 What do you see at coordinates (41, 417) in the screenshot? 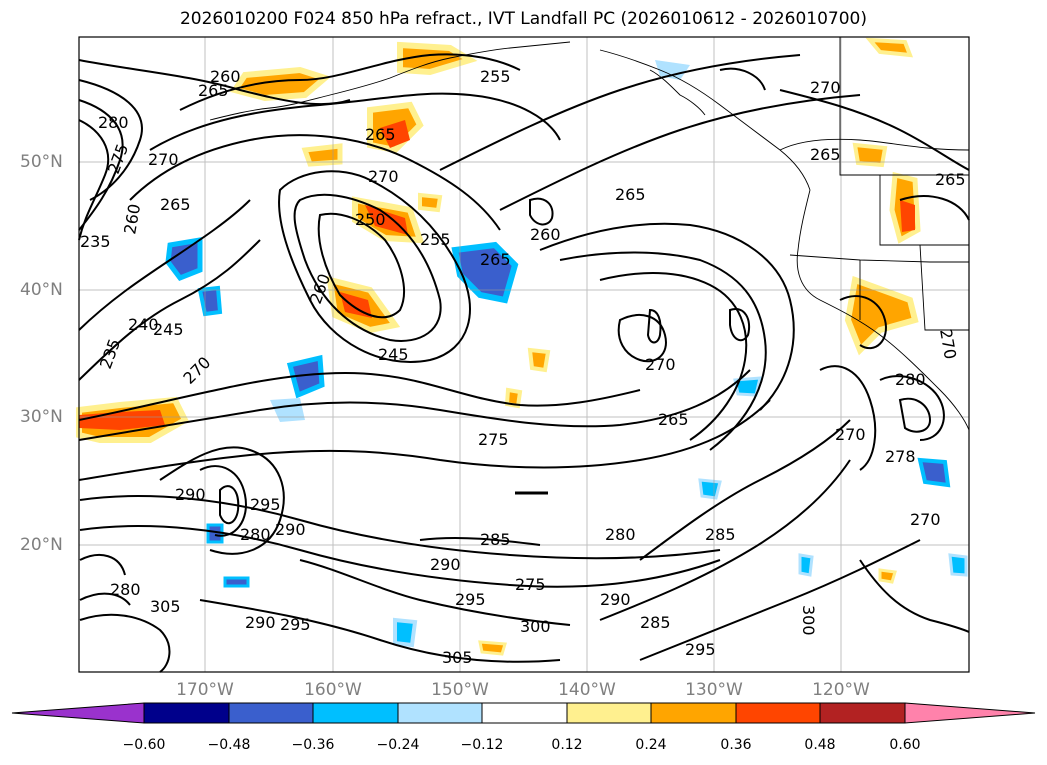
I see `lat-label-30n: 30°N` at bounding box center [41, 417].